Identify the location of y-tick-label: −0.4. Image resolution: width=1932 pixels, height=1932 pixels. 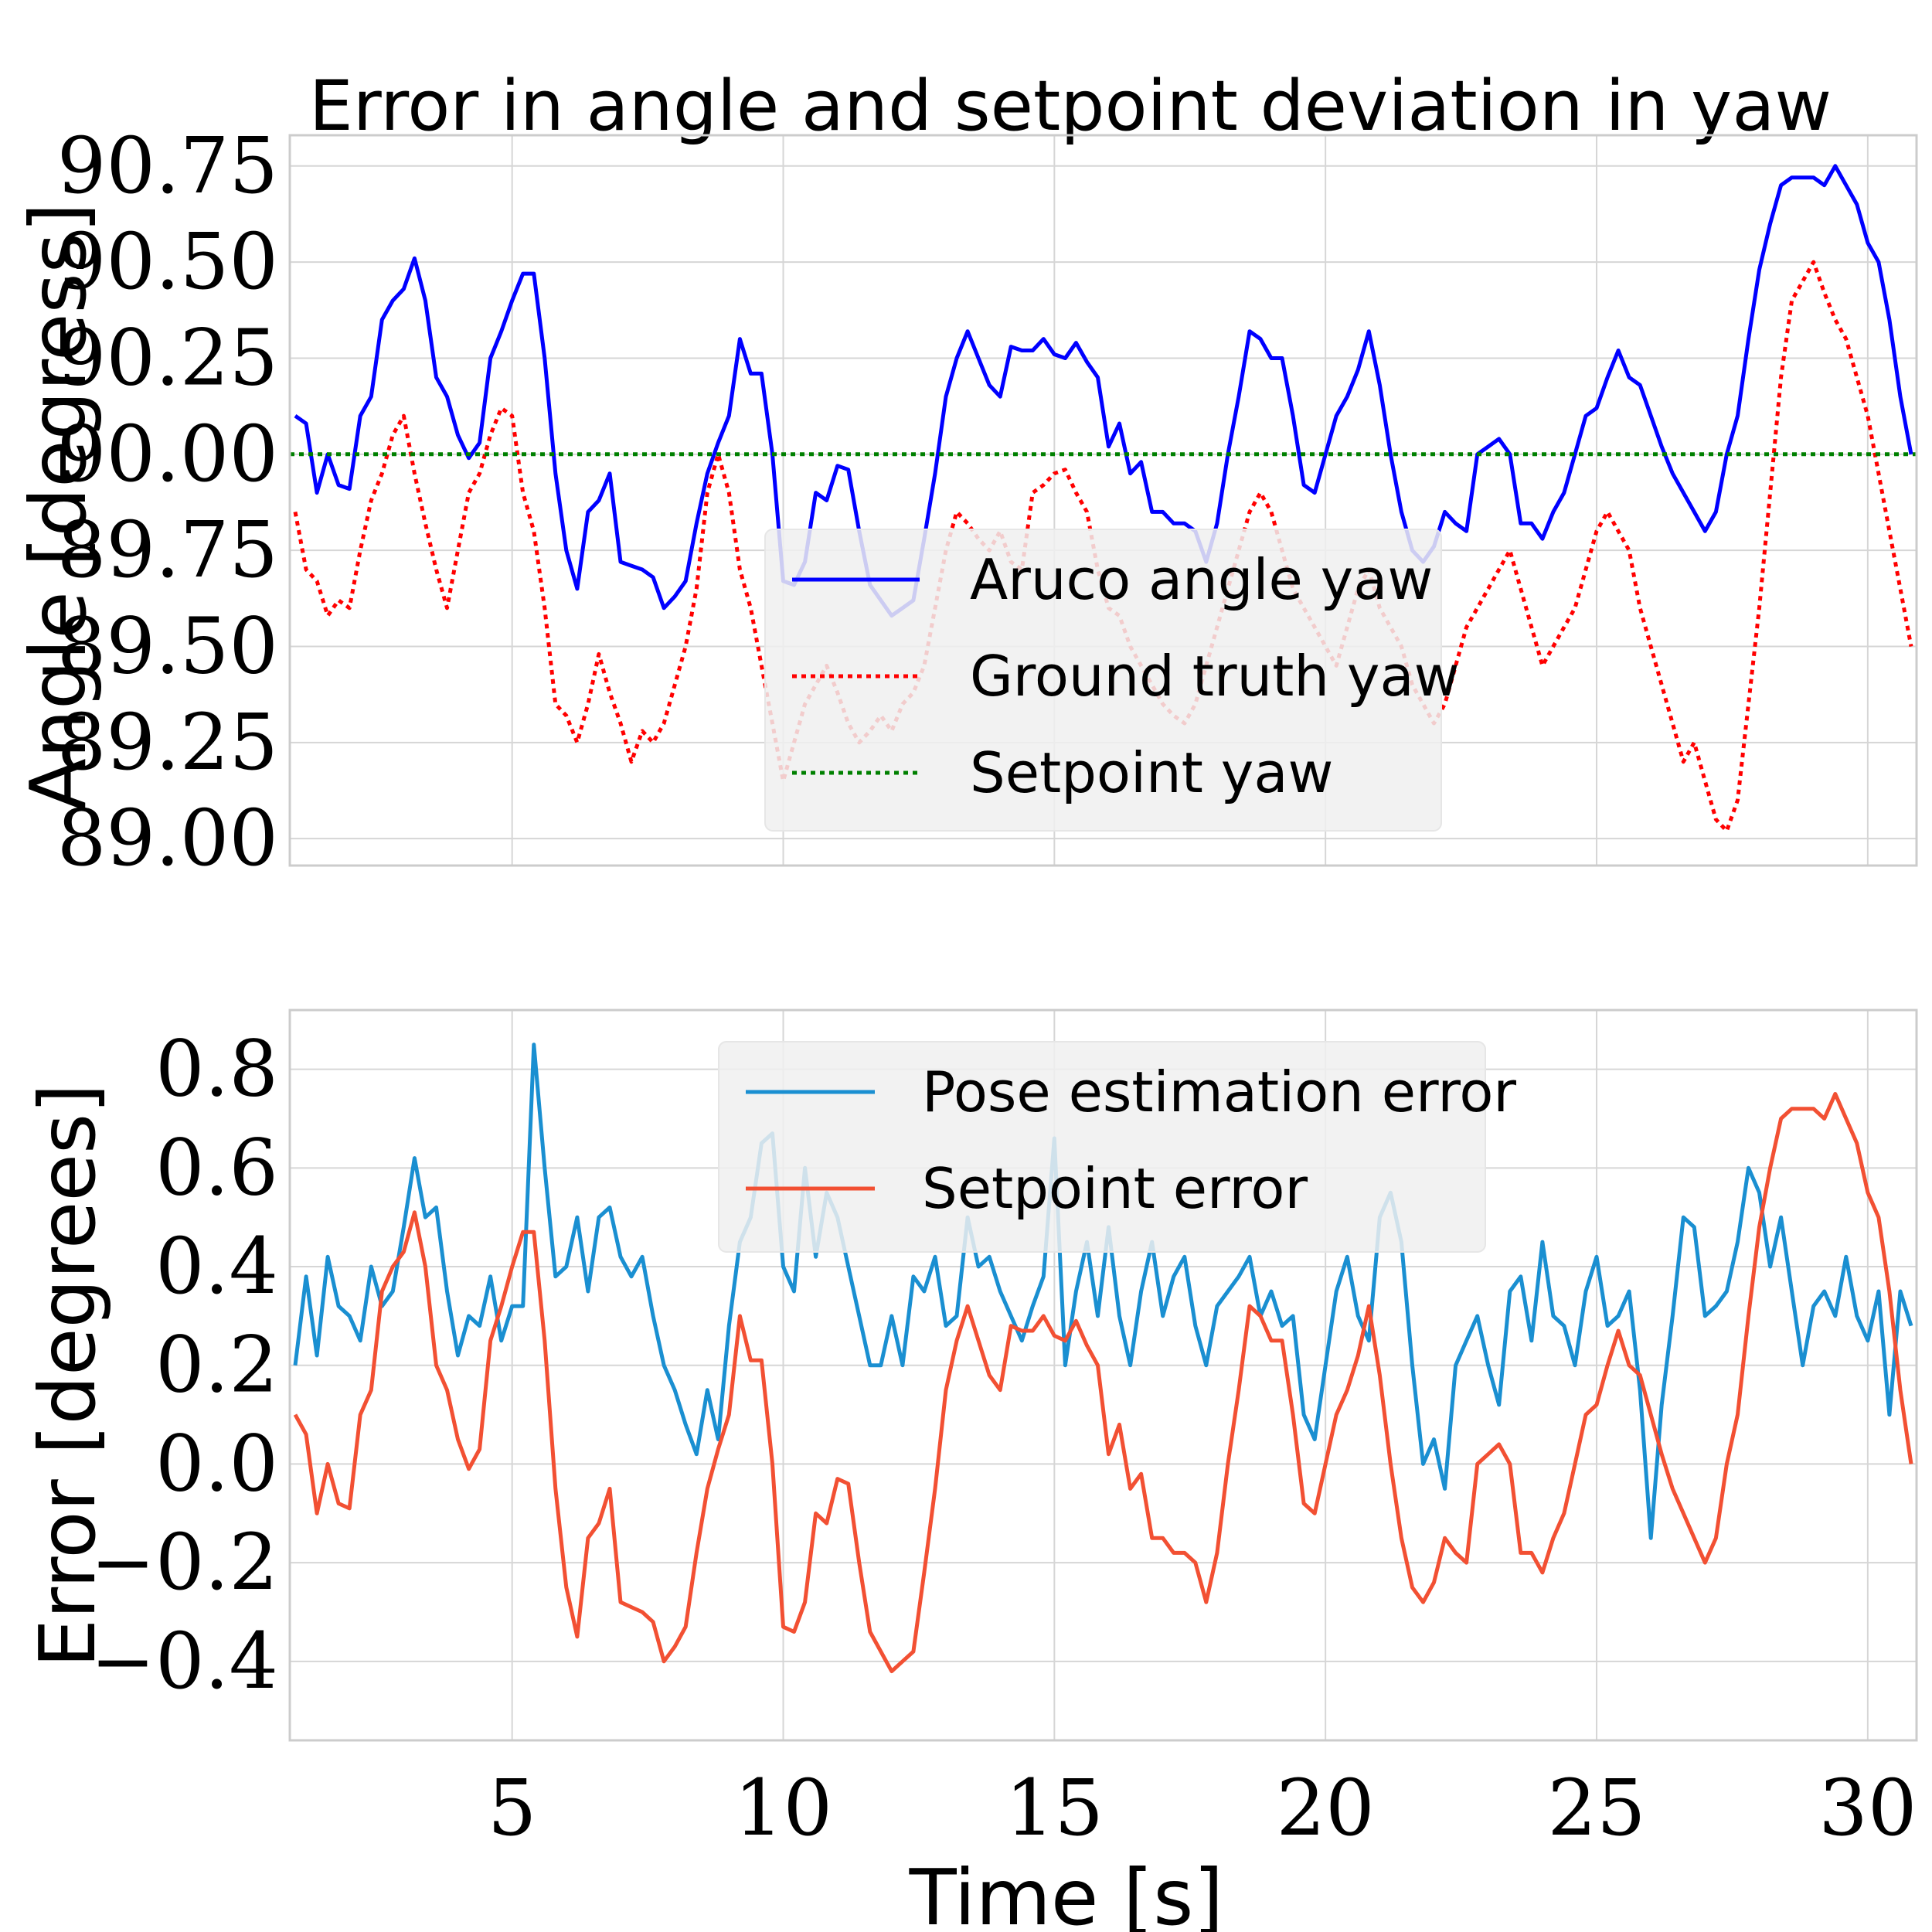
(184, 1661).